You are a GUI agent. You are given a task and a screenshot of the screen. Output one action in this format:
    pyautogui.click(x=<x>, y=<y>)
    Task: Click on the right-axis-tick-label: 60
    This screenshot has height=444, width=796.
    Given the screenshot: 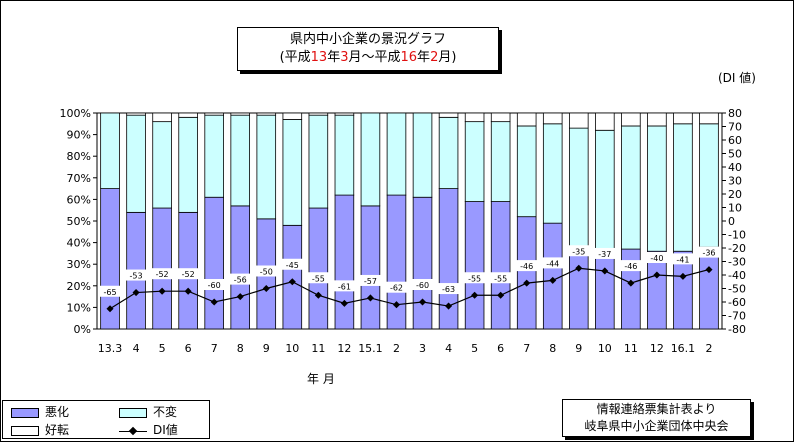 What is the action you would take?
    pyautogui.click(x=735, y=140)
    